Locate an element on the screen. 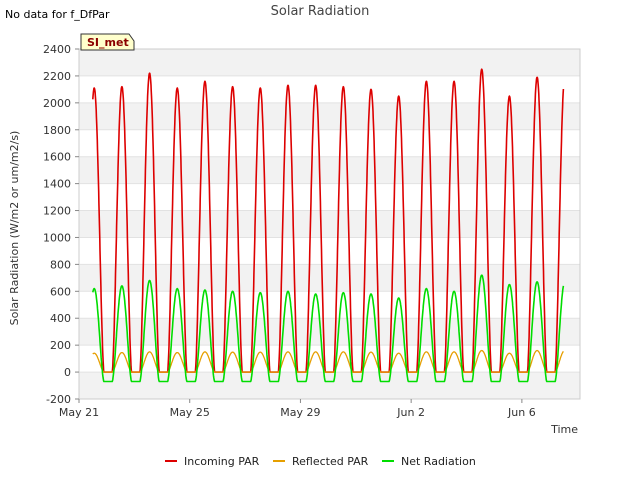 The width and height of the screenshot is (640, 480). y-tick-label: 800 is located at coordinates (60, 264).